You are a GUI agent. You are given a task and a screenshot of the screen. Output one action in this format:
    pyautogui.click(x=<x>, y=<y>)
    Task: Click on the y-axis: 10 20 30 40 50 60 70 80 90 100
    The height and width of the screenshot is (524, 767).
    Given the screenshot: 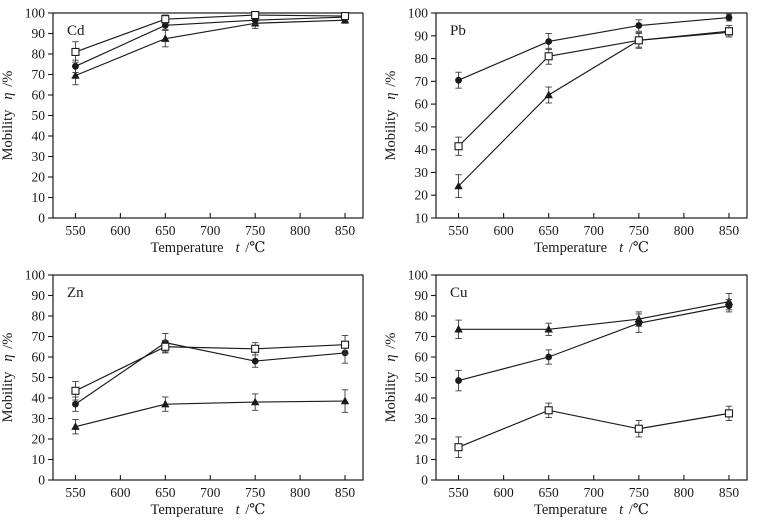 What is the action you would take?
    pyautogui.click(x=422, y=116)
    